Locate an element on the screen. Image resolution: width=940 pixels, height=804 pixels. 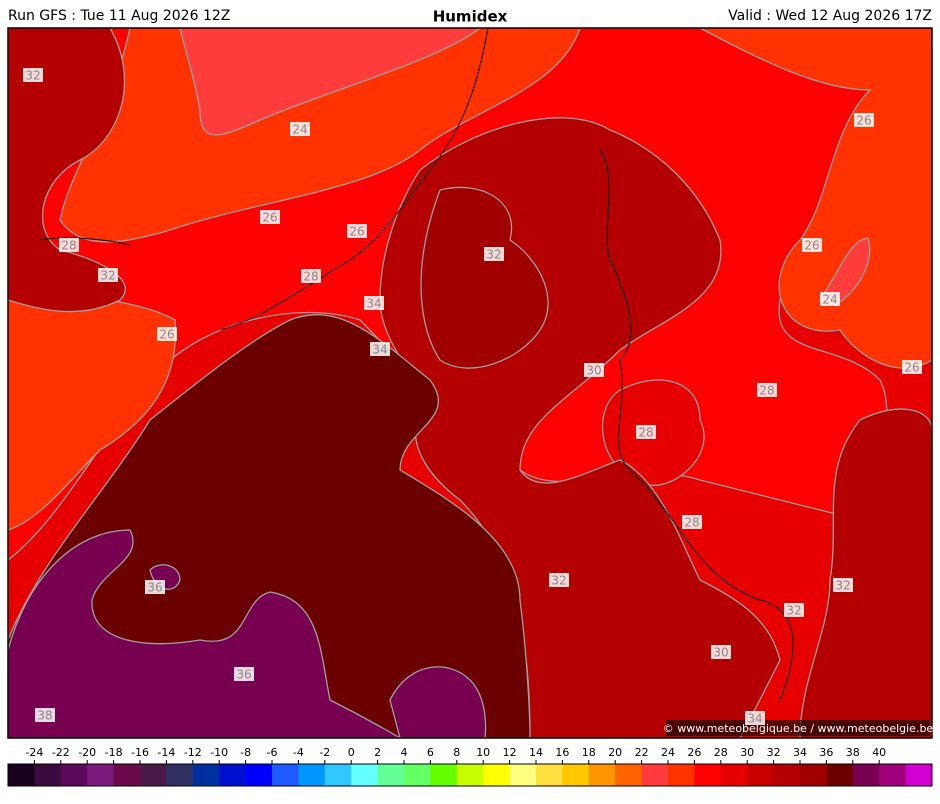
valid-label: Valid : Wed 12 Aug 2026 17Z is located at coordinates (830, 16).